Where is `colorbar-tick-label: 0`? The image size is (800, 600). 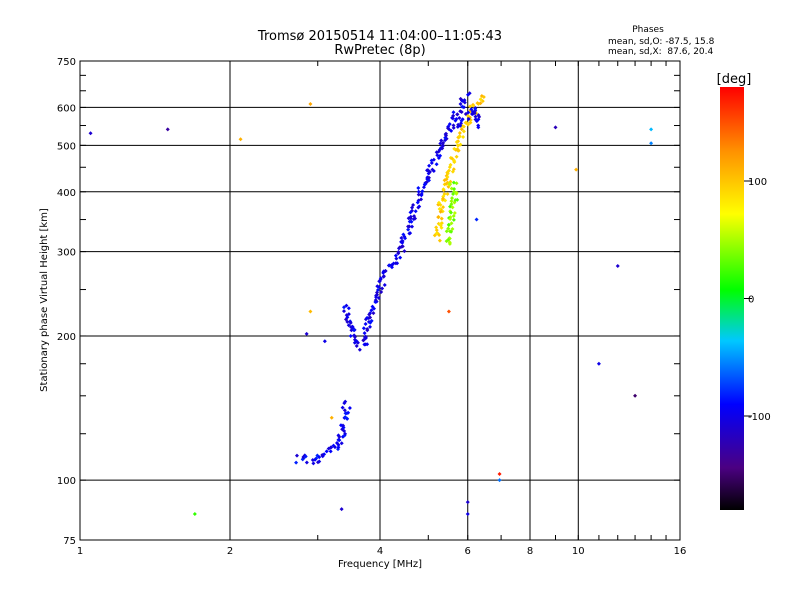
colorbar-tick-label: 0 is located at coordinates (751, 300).